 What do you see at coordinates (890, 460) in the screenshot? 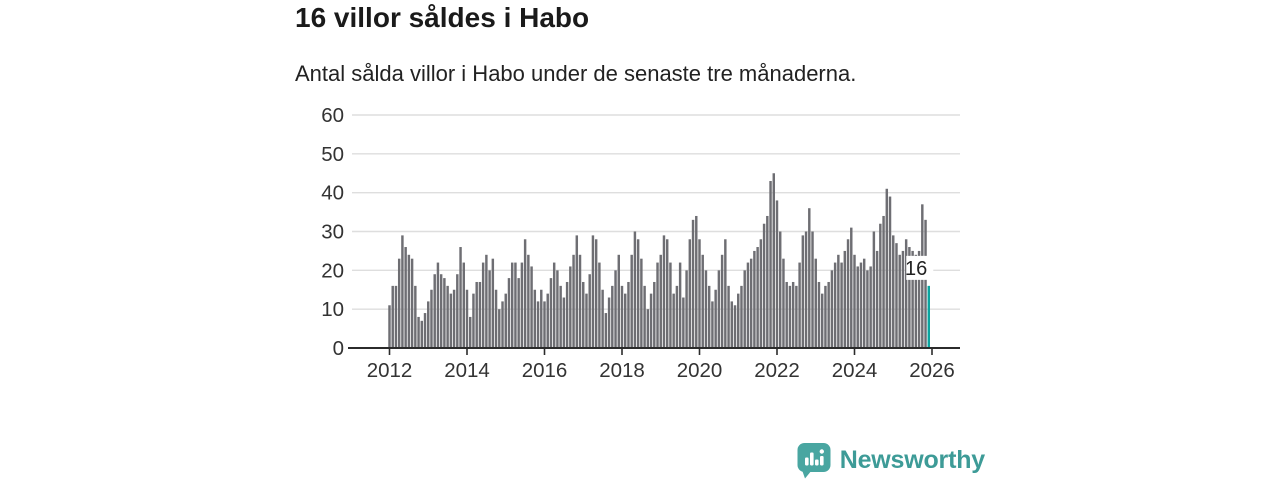
I see `newsworthy-logo: Newsworthy` at bounding box center [890, 460].